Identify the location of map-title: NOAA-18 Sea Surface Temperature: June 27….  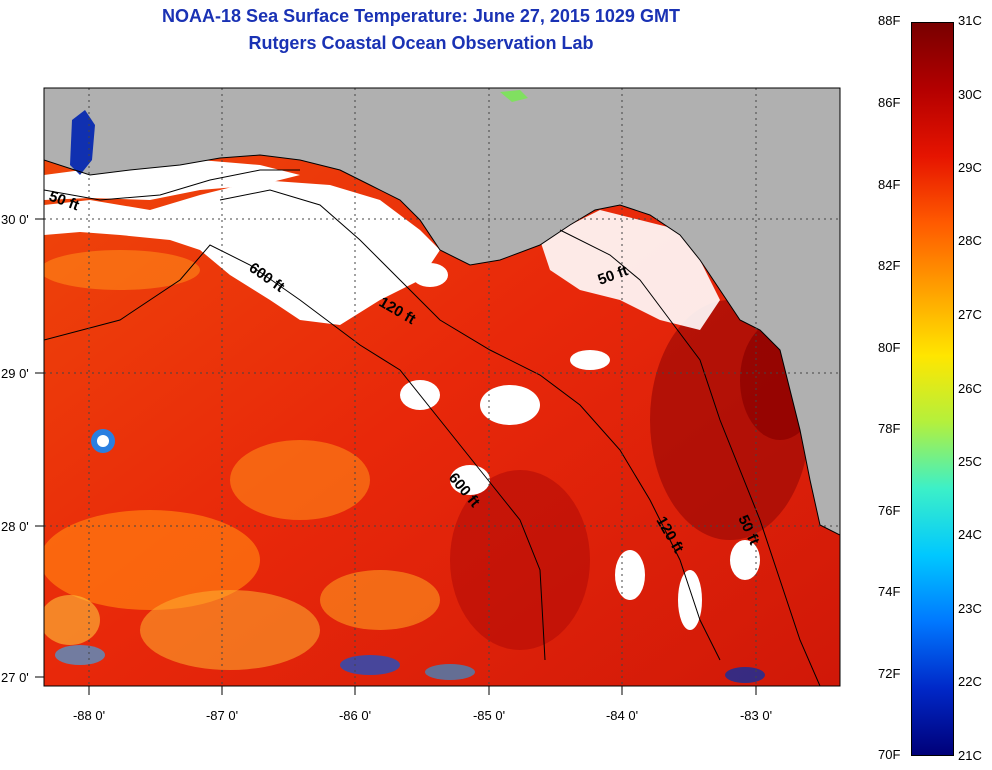
(421, 16).